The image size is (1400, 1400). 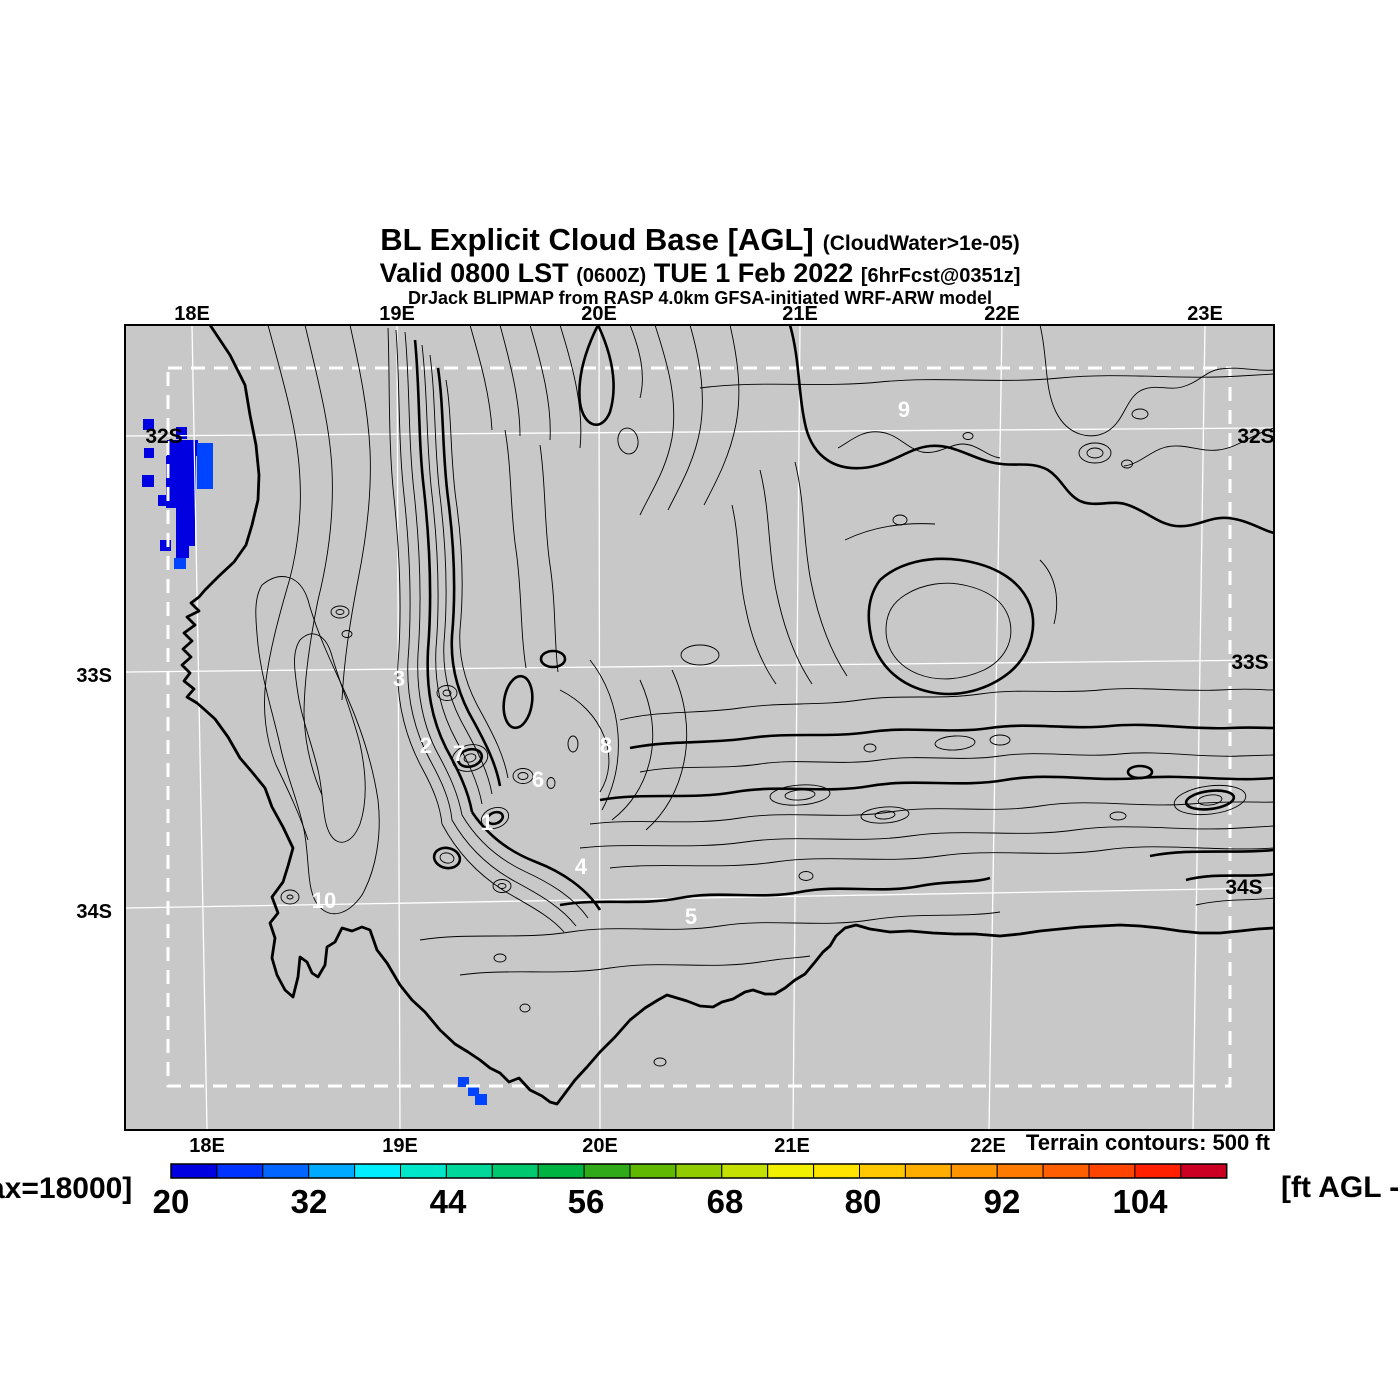 What do you see at coordinates (1002, 1201) in the screenshot?
I see `colorbar-tick-label: 92` at bounding box center [1002, 1201].